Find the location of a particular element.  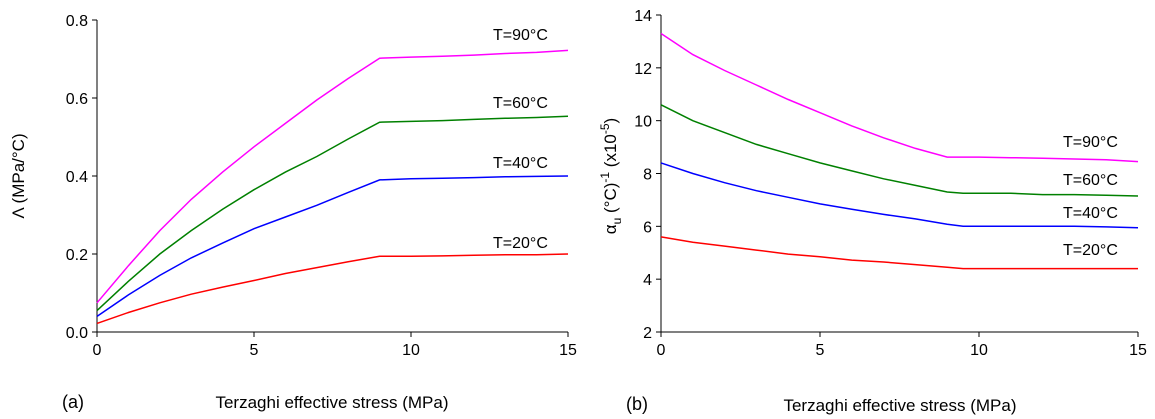

y-tick-label-b: 8 is located at coordinates (647, 175).